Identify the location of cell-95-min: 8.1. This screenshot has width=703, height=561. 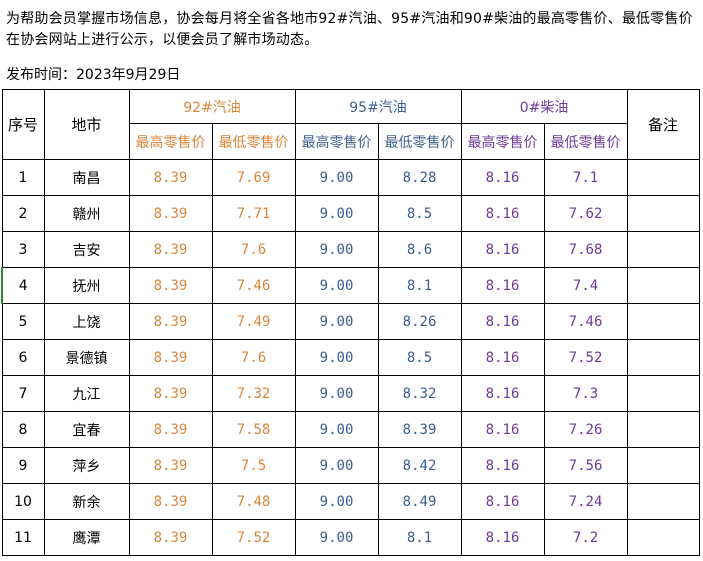
(419, 285).